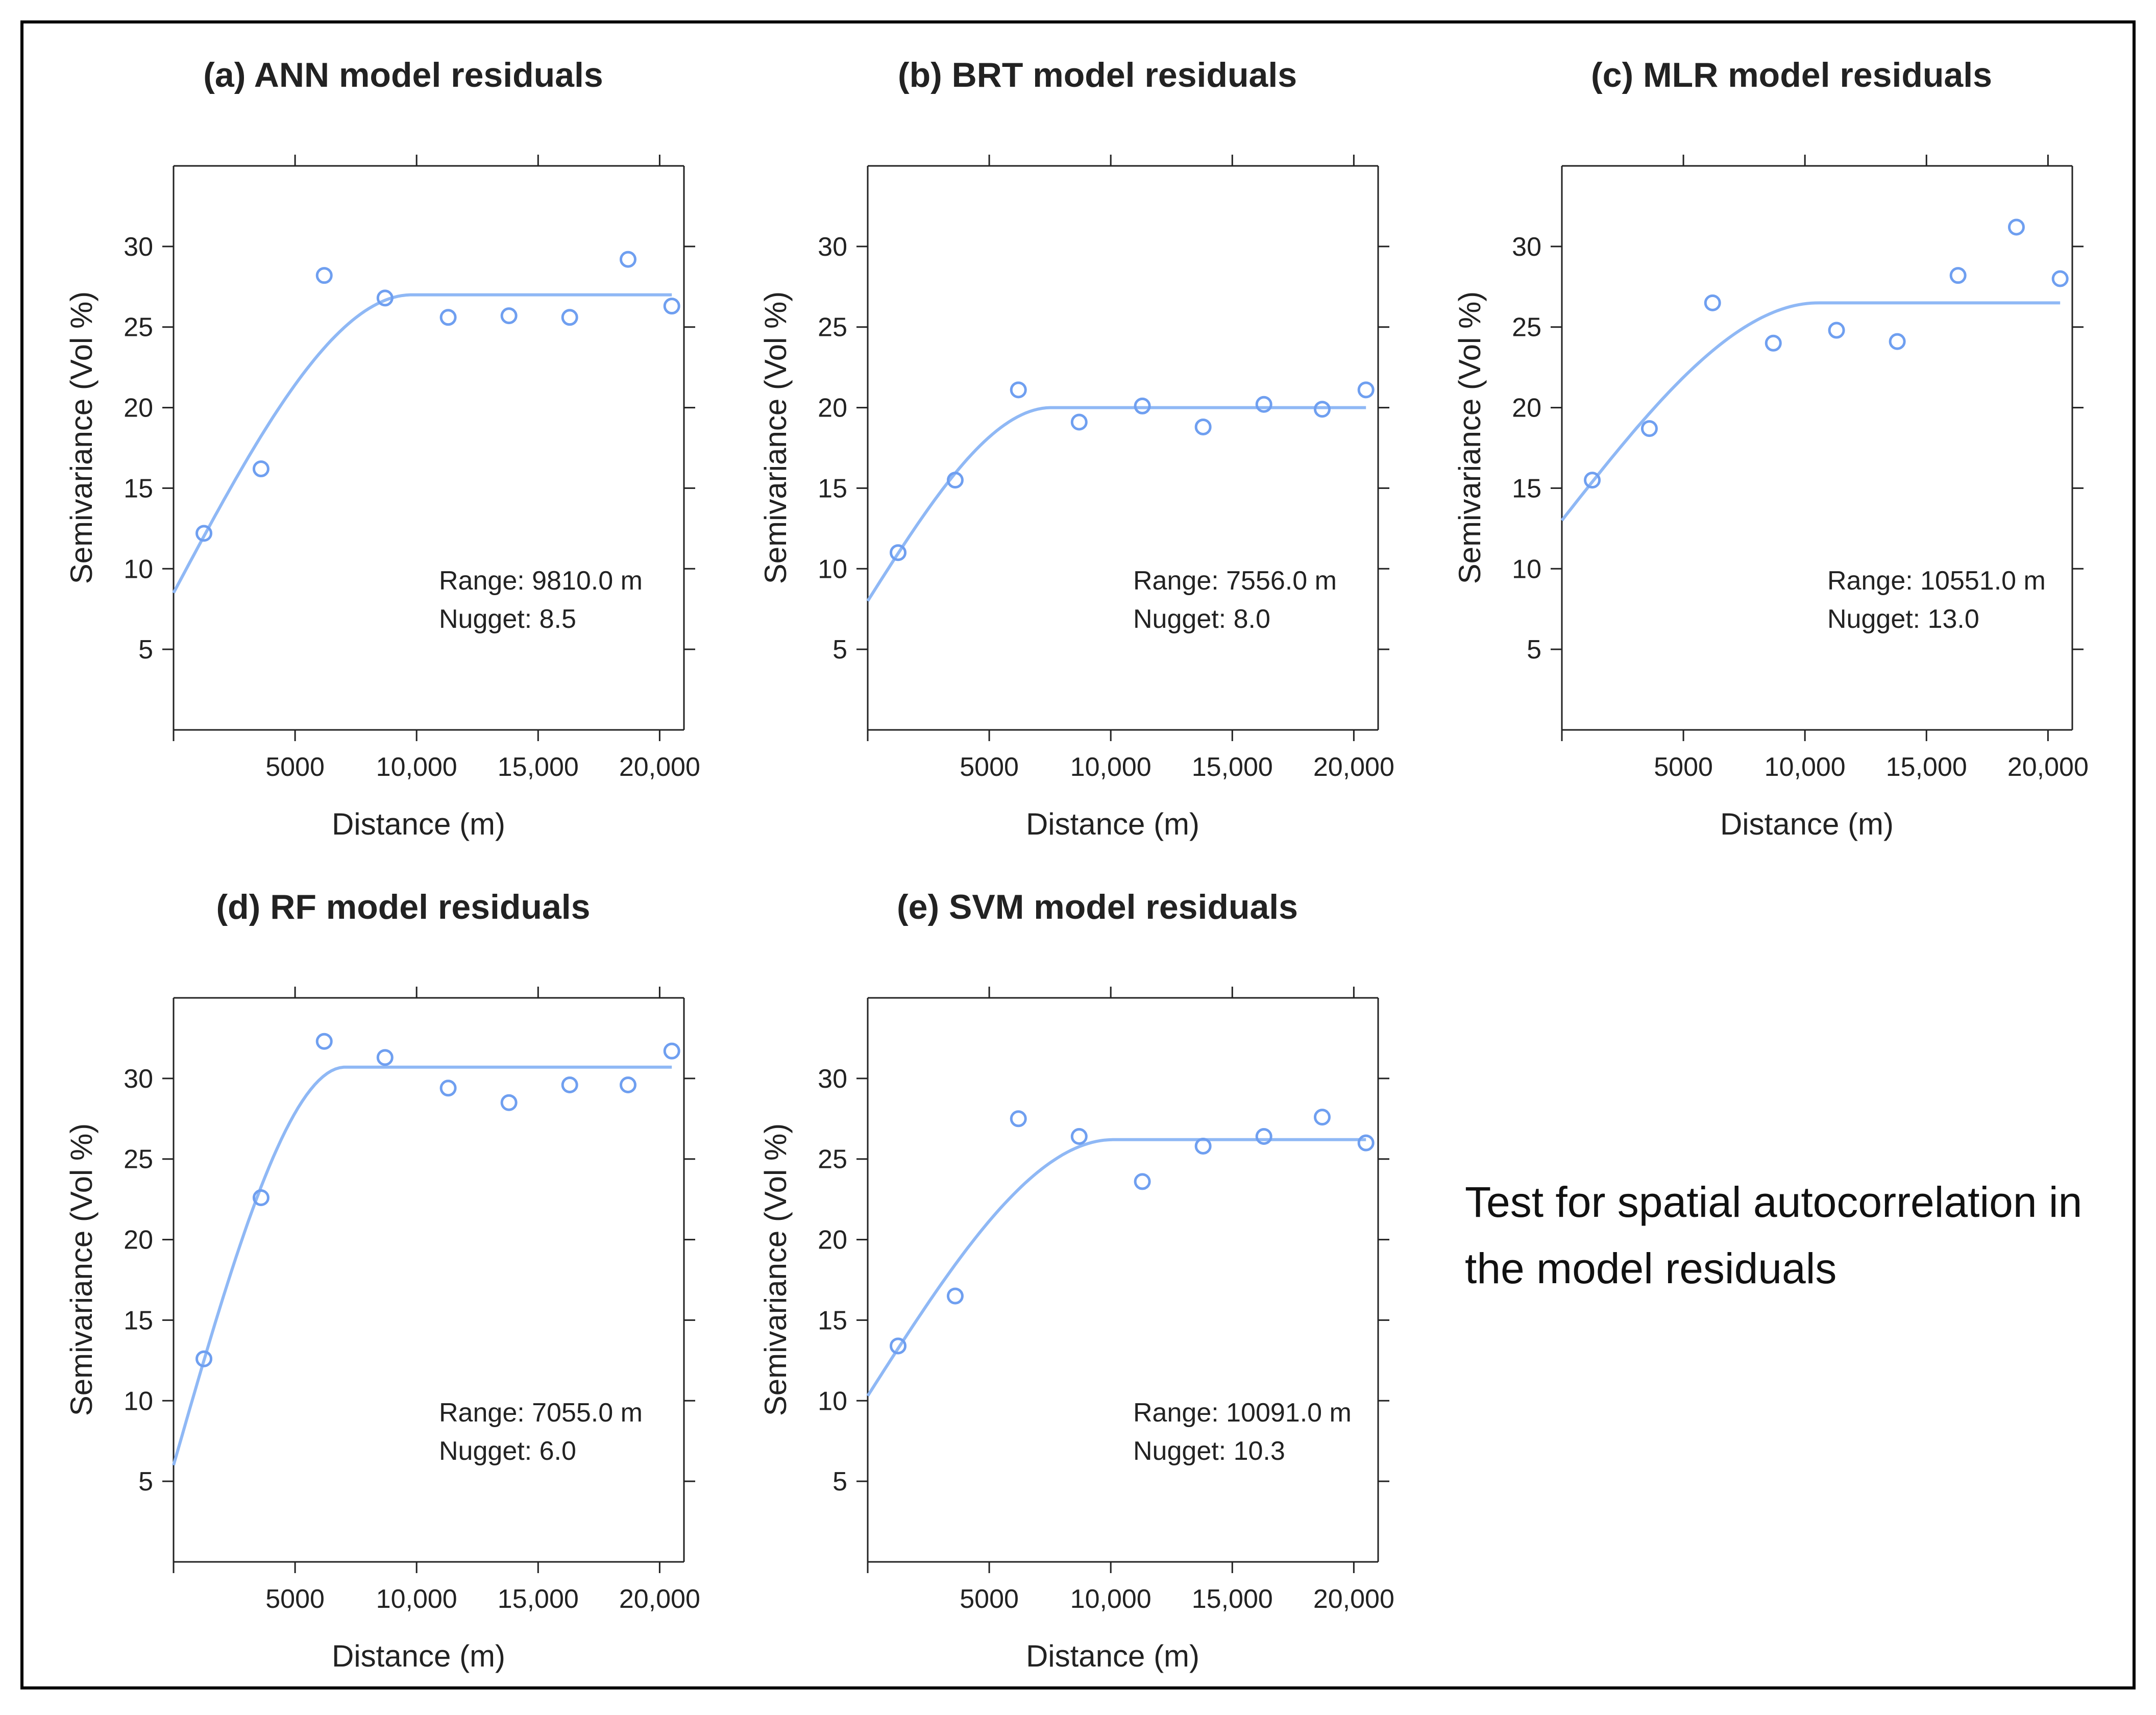 The image size is (2156, 1715). What do you see at coordinates (1650, 1268) in the screenshot?
I see `caption-line-2: the model residuals` at bounding box center [1650, 1268].